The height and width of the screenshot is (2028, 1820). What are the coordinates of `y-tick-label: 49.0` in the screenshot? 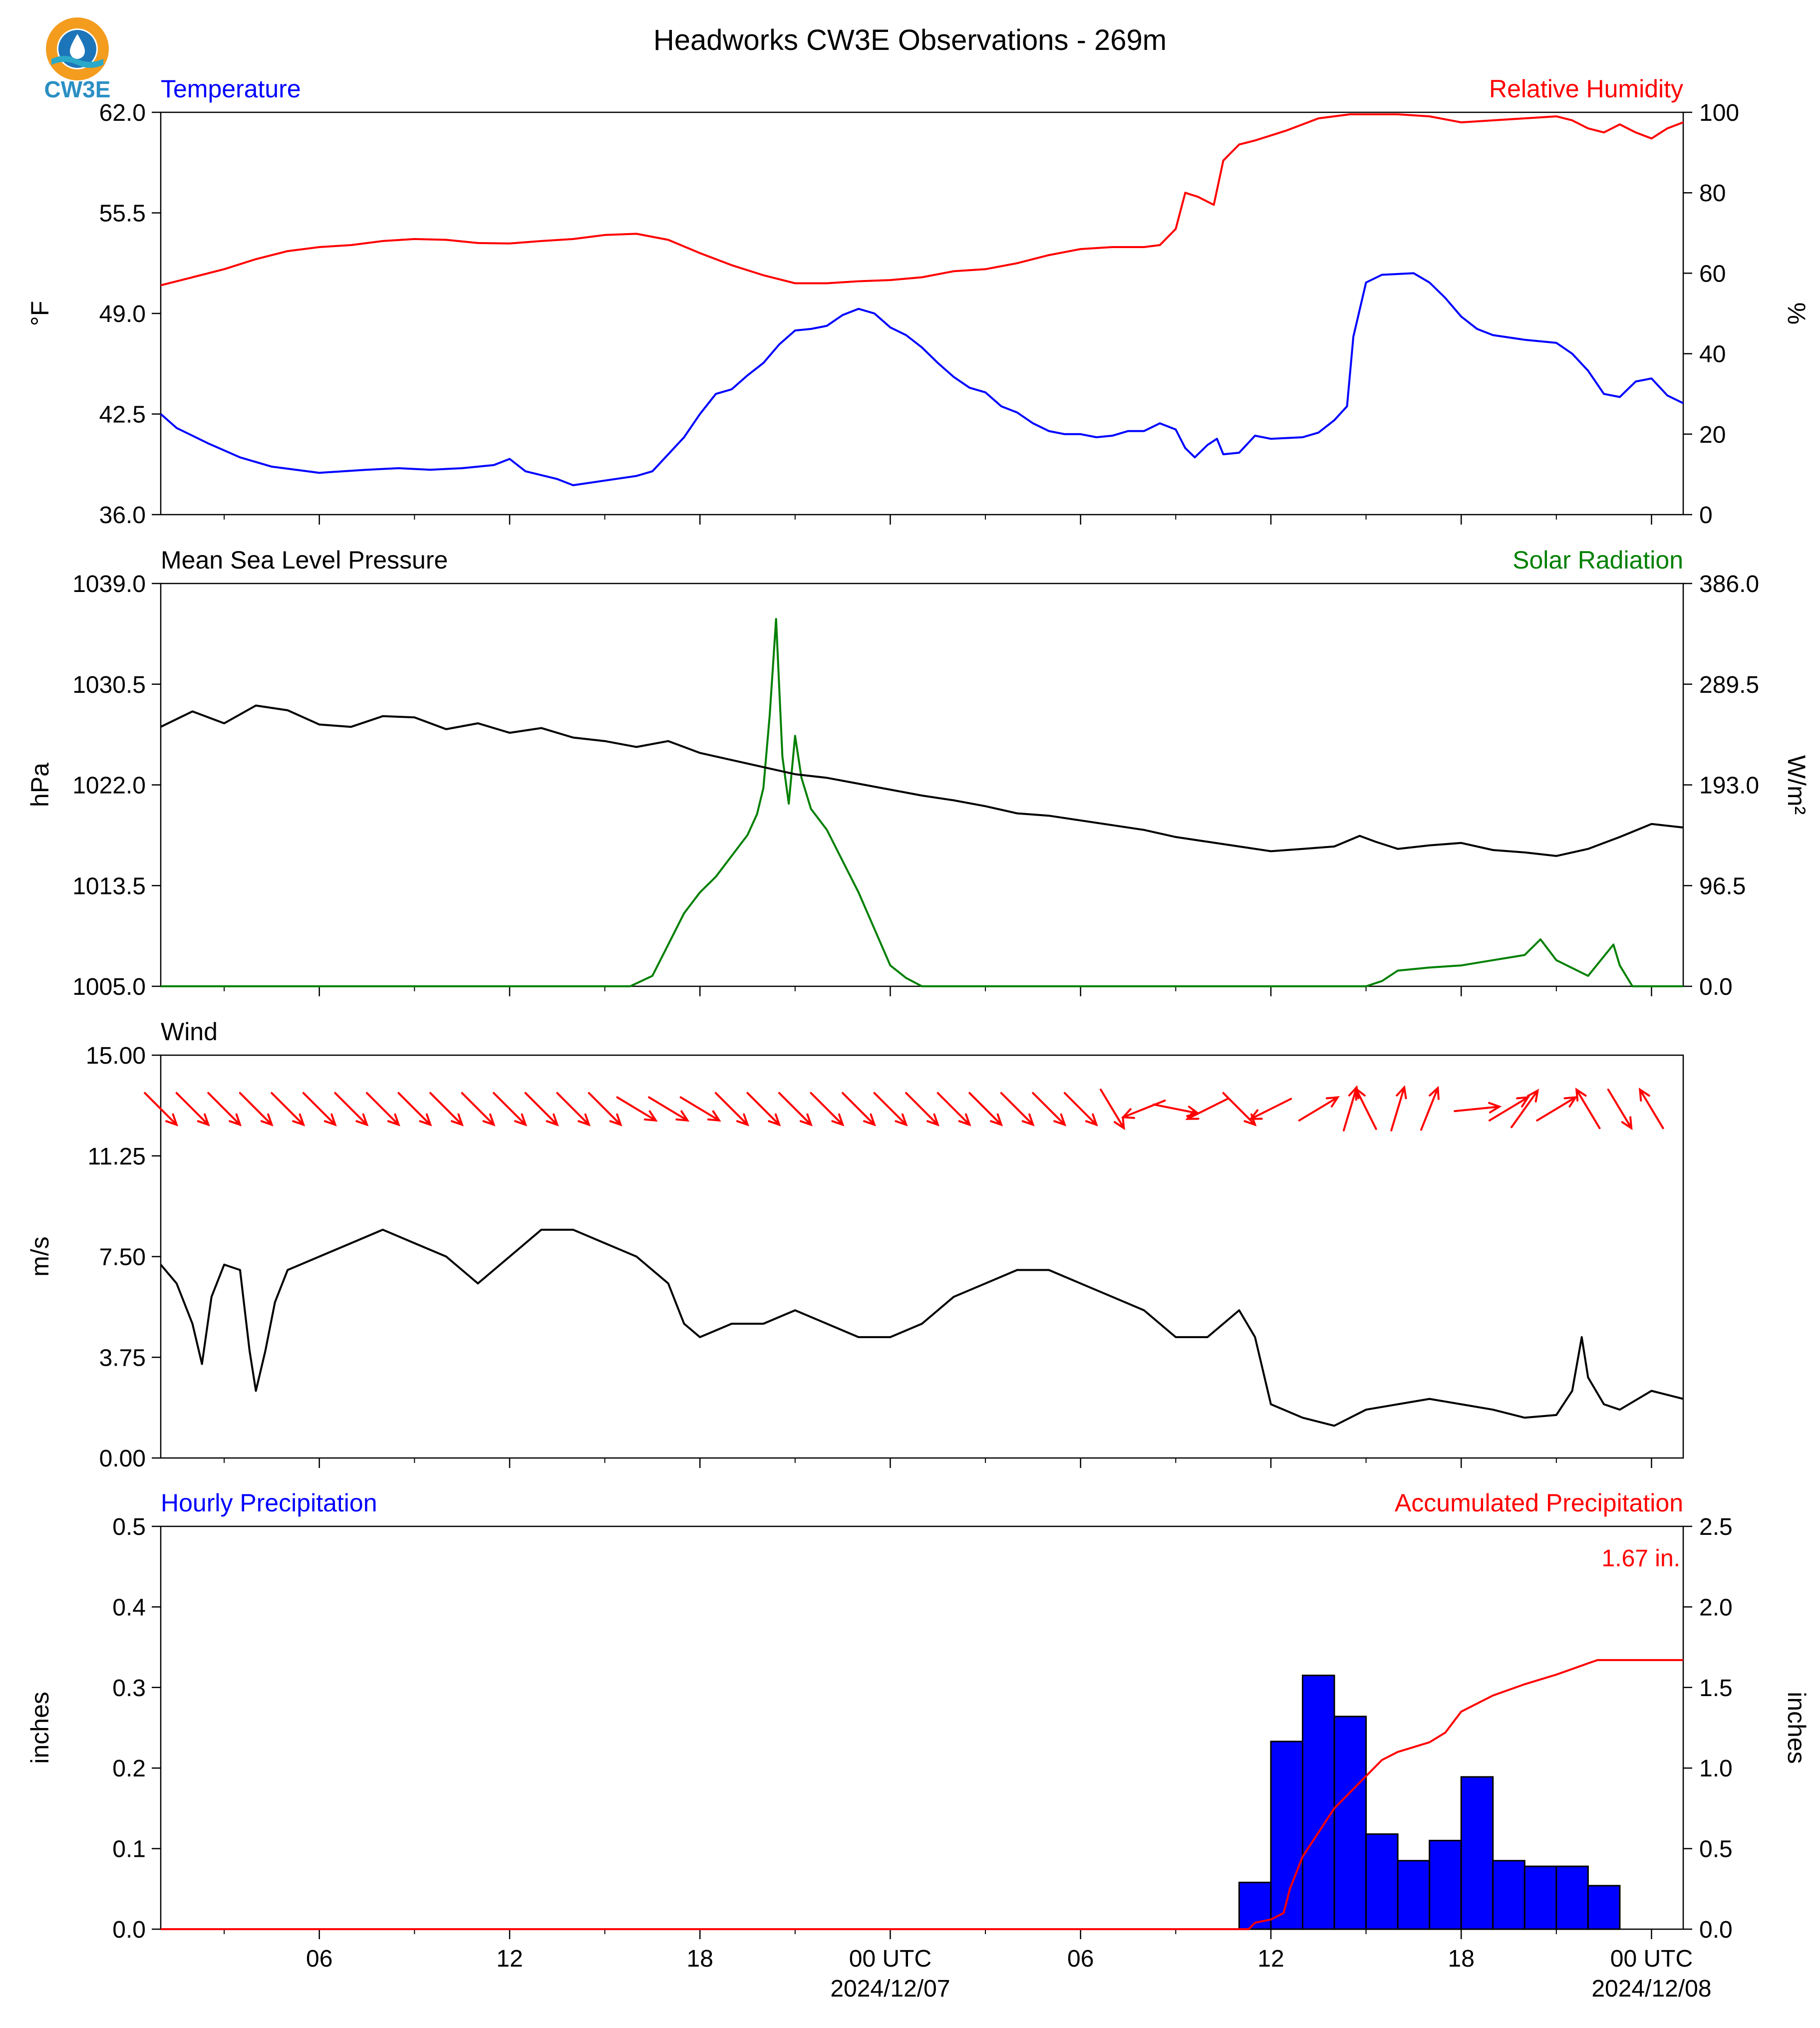 It's located at (122, 314).